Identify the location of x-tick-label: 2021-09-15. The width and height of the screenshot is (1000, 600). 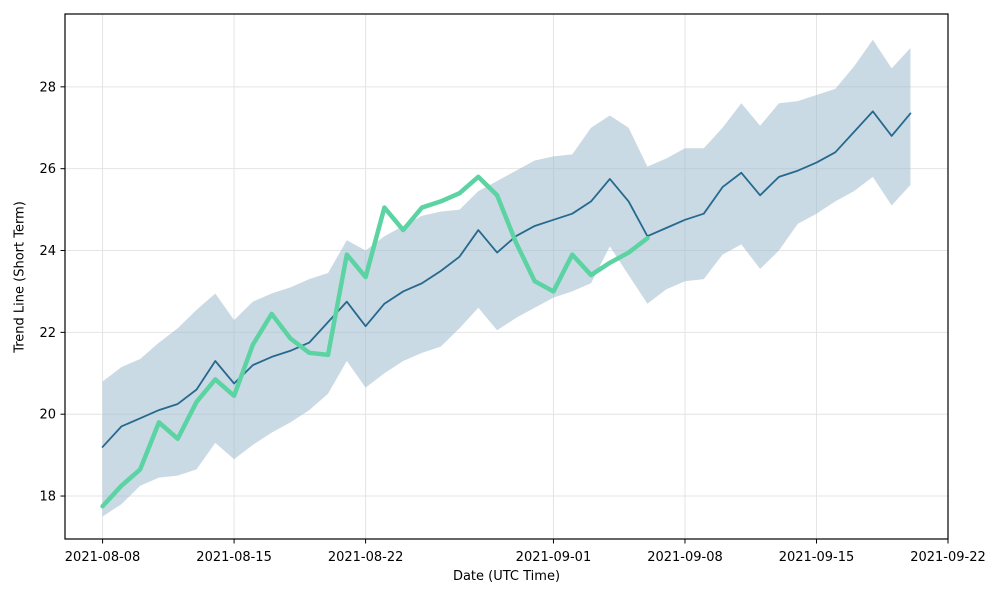
(817, 557).